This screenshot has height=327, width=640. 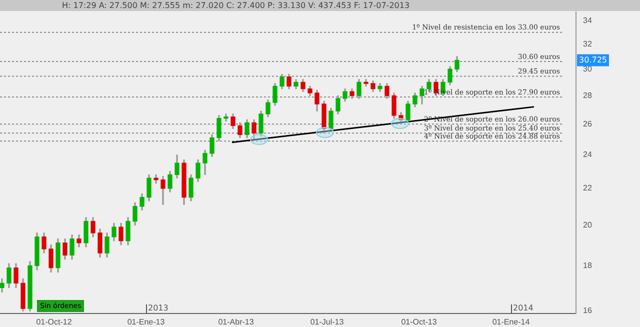 What do you see at coordinates (587, 69) in the screenshot?
I see `y-tick-label: 30` at bounding box center [587, 69].